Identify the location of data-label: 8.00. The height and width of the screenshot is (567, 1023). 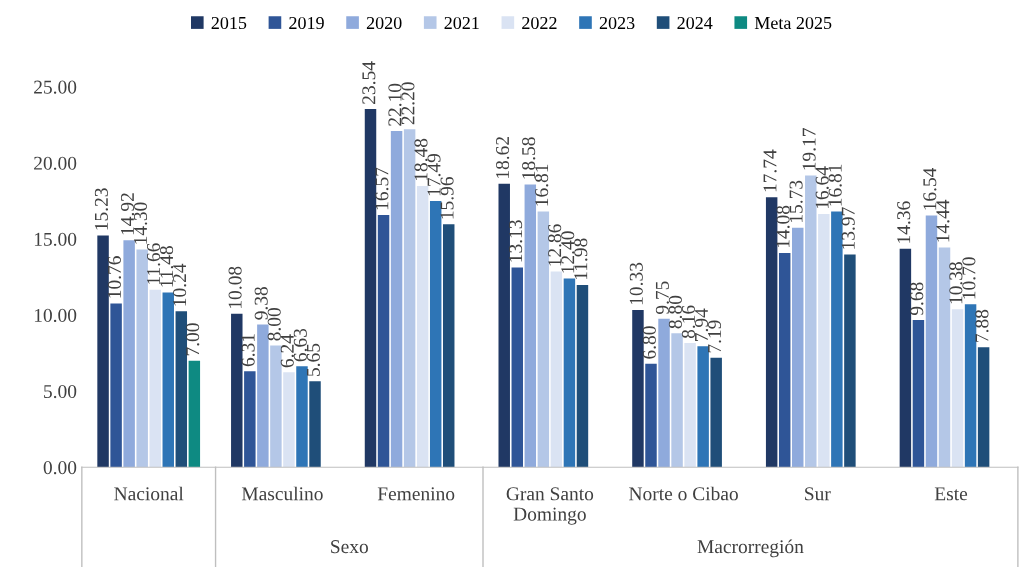
(274, 324).